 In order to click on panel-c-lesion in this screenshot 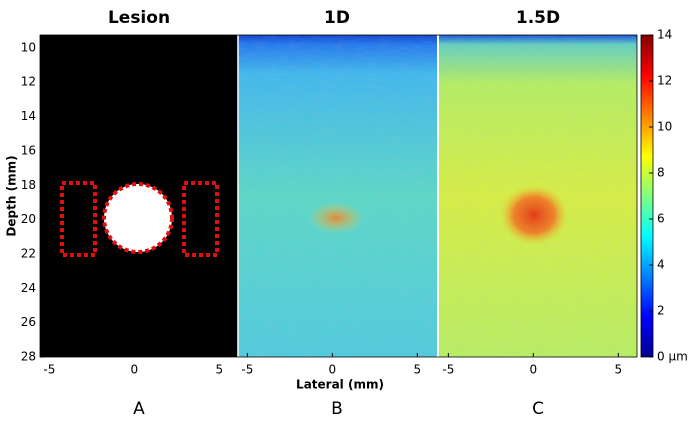, I will do `click(534, 215)`.